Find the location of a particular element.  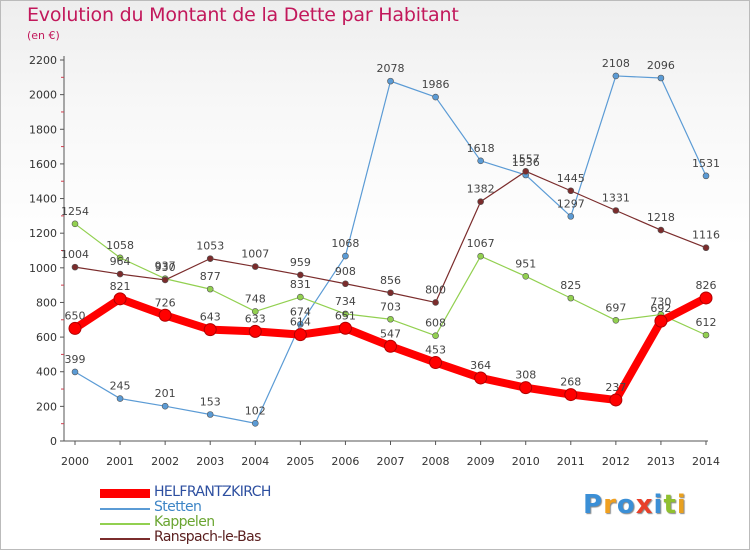

data-label: 856 is located at coordinates (390, 280).